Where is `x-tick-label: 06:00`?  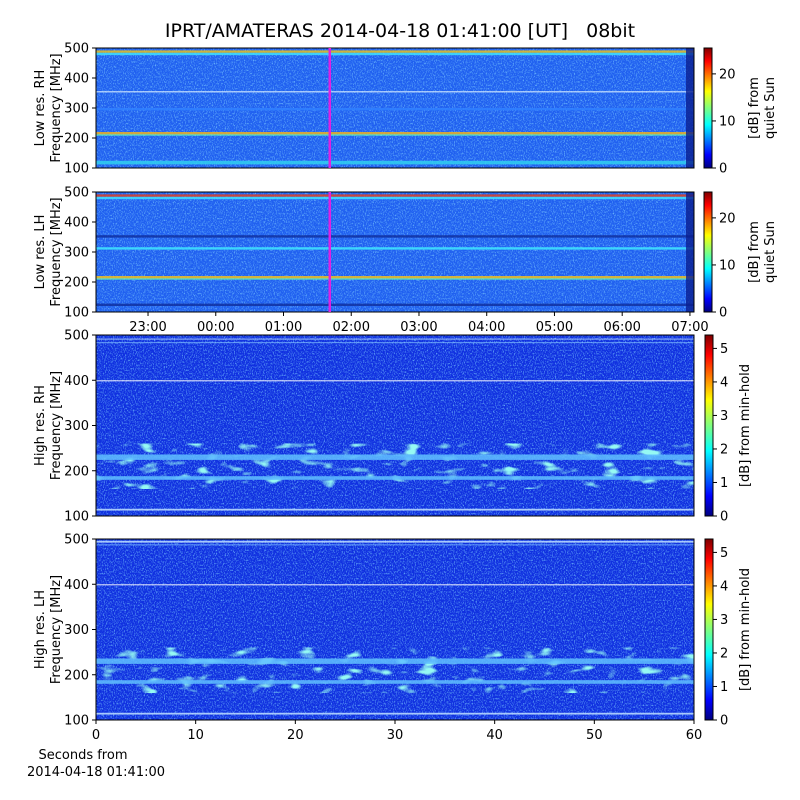
x-tick-label: 06:00 is located at coordinates (621, 327).